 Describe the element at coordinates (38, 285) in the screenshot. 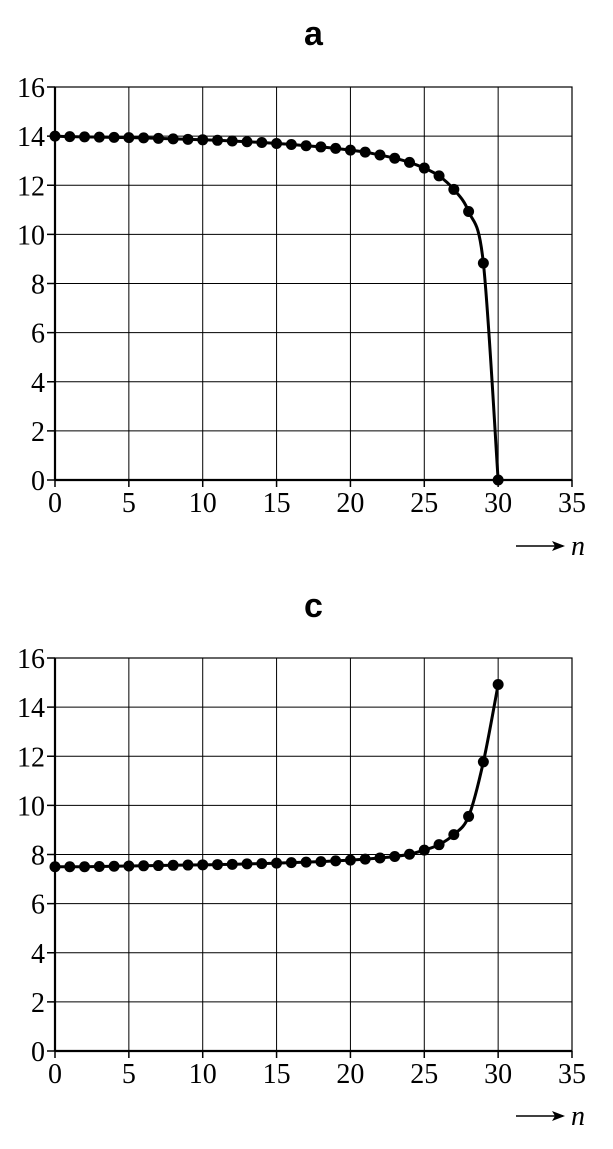

I see `y-tick-label: 8` at that location.